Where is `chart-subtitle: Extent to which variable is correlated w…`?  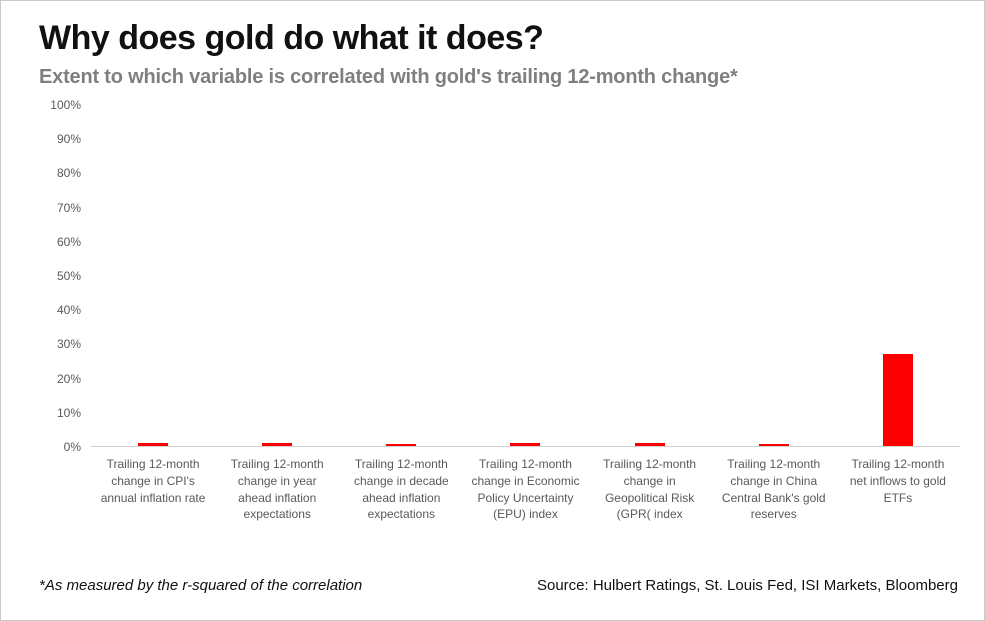
chart-subtitle: Extent to which variable is correlated w… is located at coordinates (388, 77).